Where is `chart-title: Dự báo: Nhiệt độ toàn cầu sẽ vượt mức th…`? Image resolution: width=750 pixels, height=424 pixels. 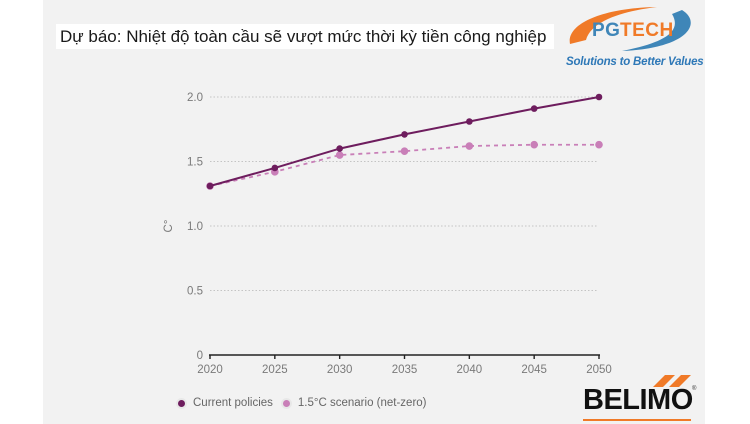 chart-title: Dự báo: Nhiệt độ toàn cầu sẽ vượt mức th… is located at coordinates (305, 36).